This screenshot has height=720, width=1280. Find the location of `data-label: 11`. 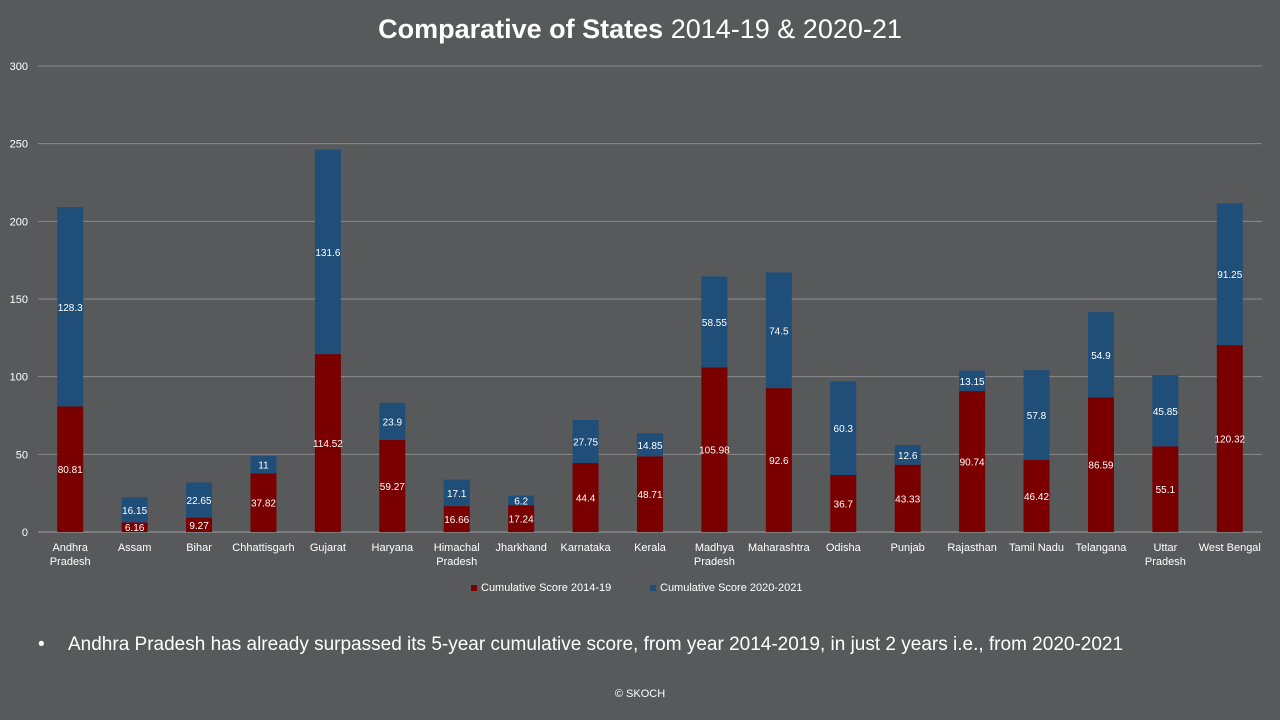

data-label: 11 is located at coordinates (263, 466).